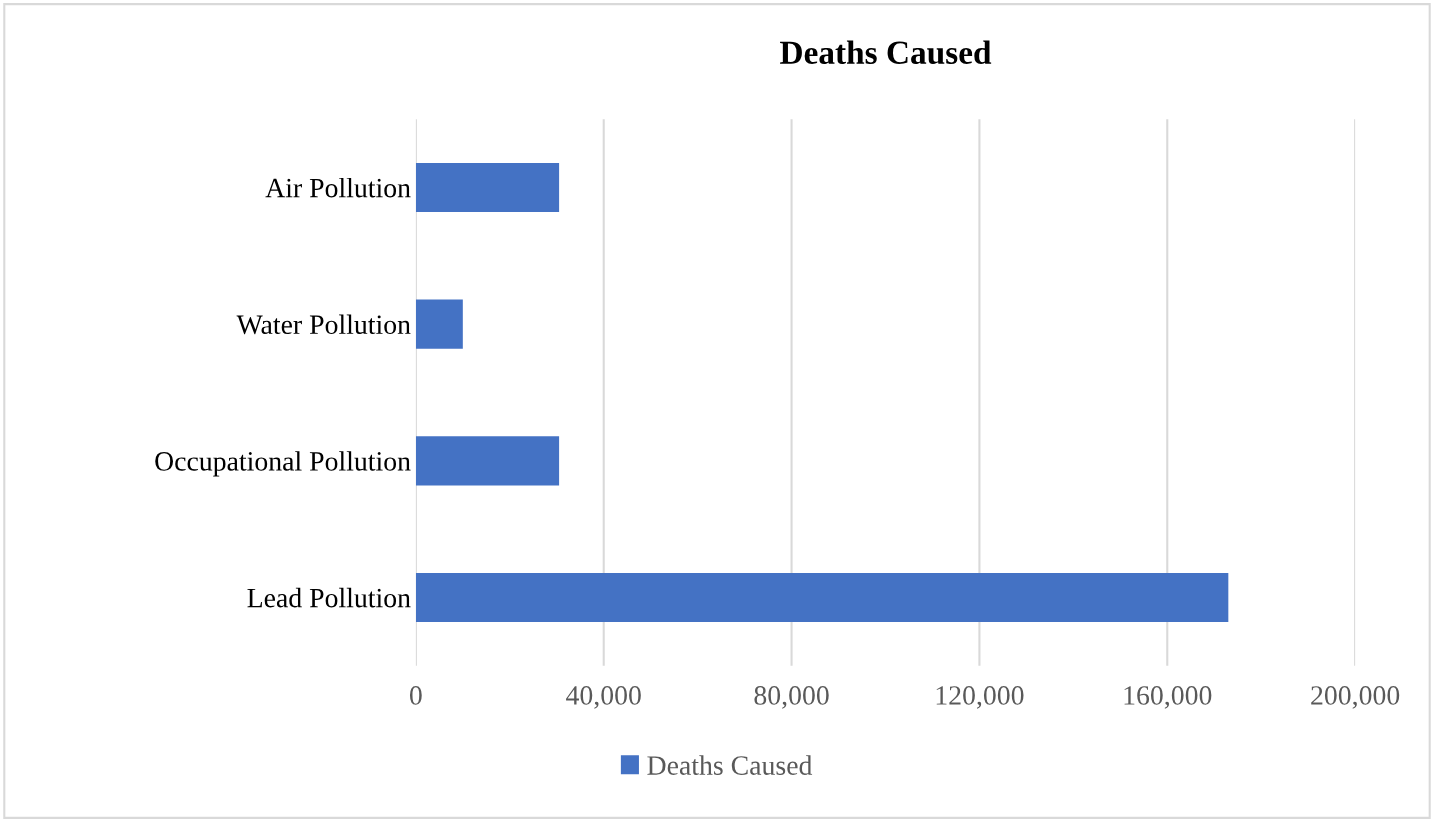 Image resolution: width=1434 pixels, height=822 pixels. What do you see at coordinates (791, 697) in the screenshot?
I see `x-tick-label: 80,000` at bounding box center [791, 697].